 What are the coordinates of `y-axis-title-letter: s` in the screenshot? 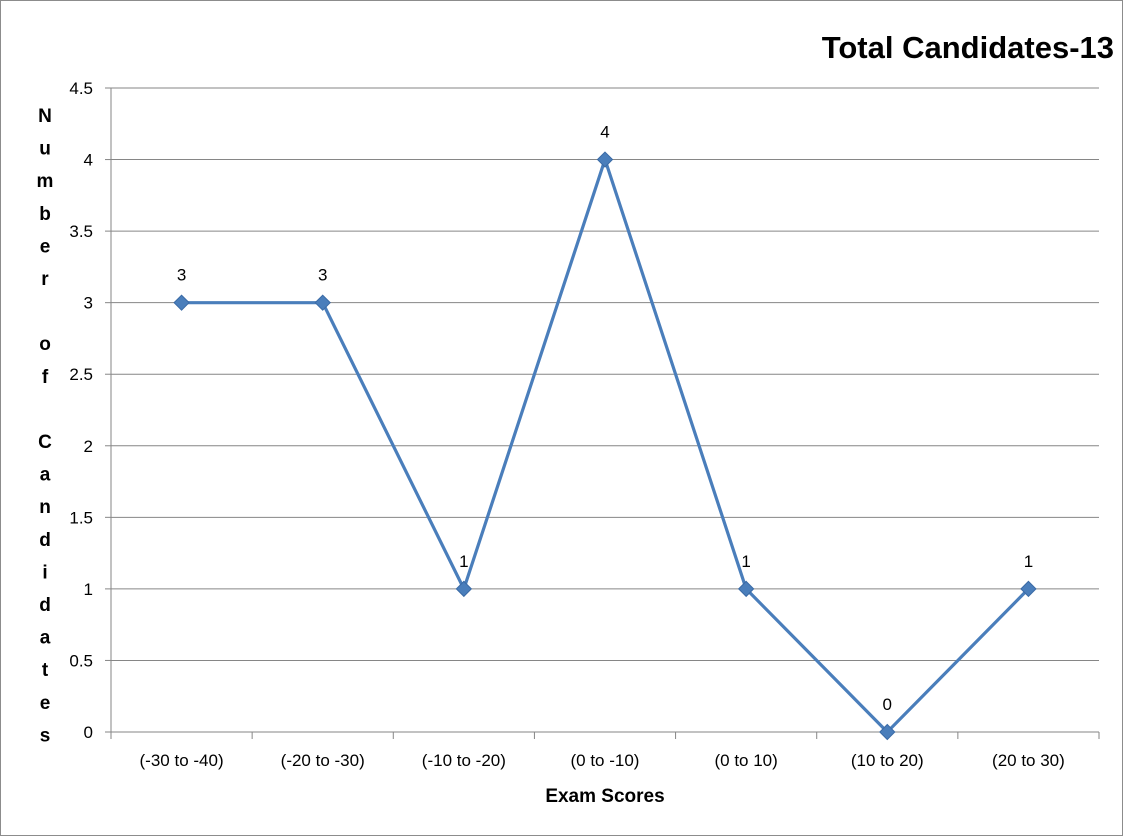 It's located at (45, 735).